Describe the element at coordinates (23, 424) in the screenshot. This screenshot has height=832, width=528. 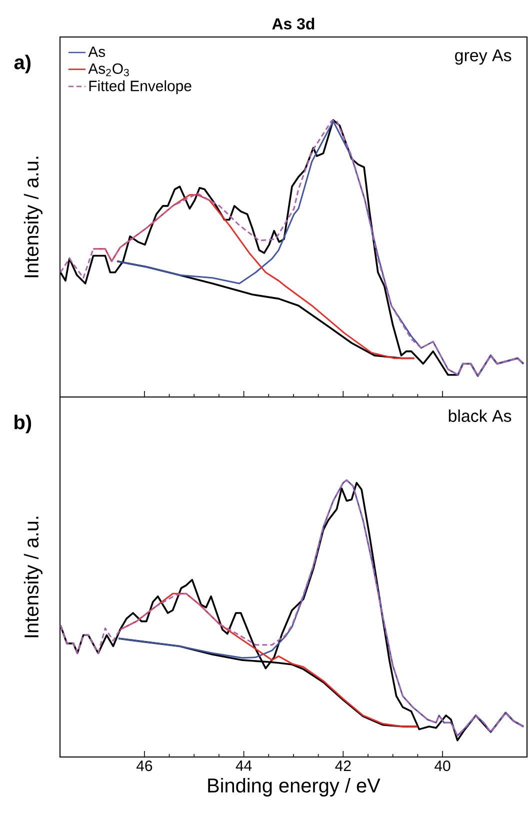
I see `text: b)` at that location.